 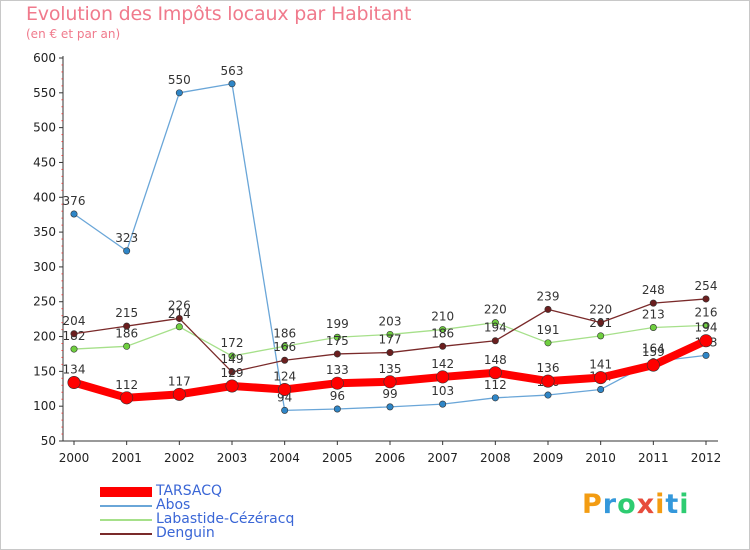 I want to click on y-tick-label: 500, so click(x=44, y=128).